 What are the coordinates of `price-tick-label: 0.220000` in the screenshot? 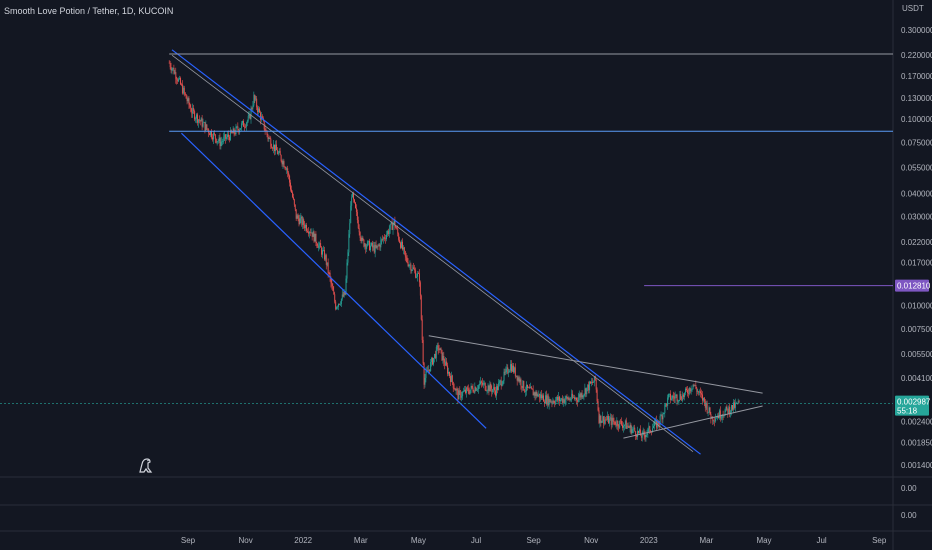 It's located at (916, 55).